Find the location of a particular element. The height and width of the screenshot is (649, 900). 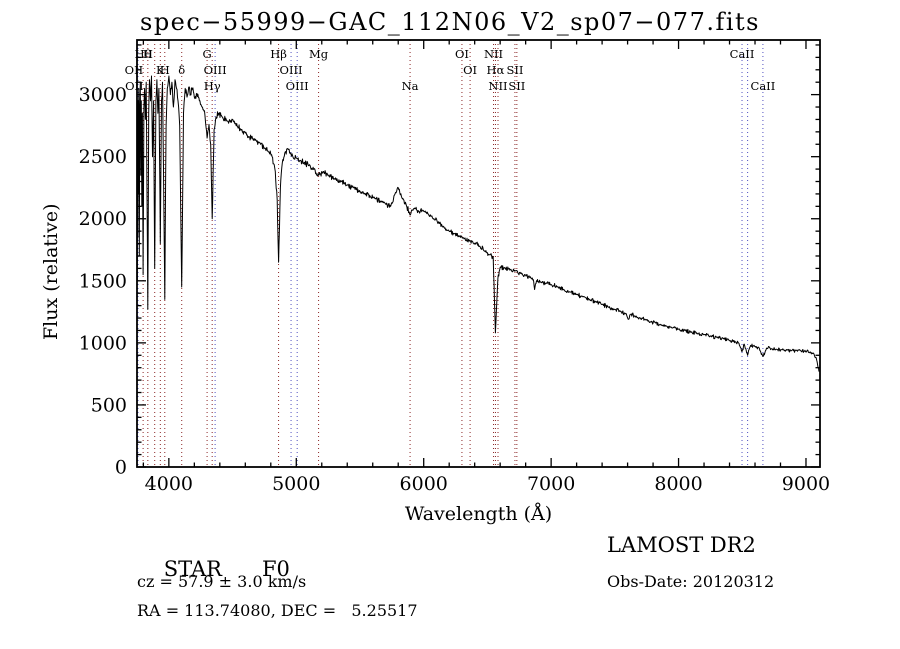

svg-text: 2000 is located at coordinates (103, 219).